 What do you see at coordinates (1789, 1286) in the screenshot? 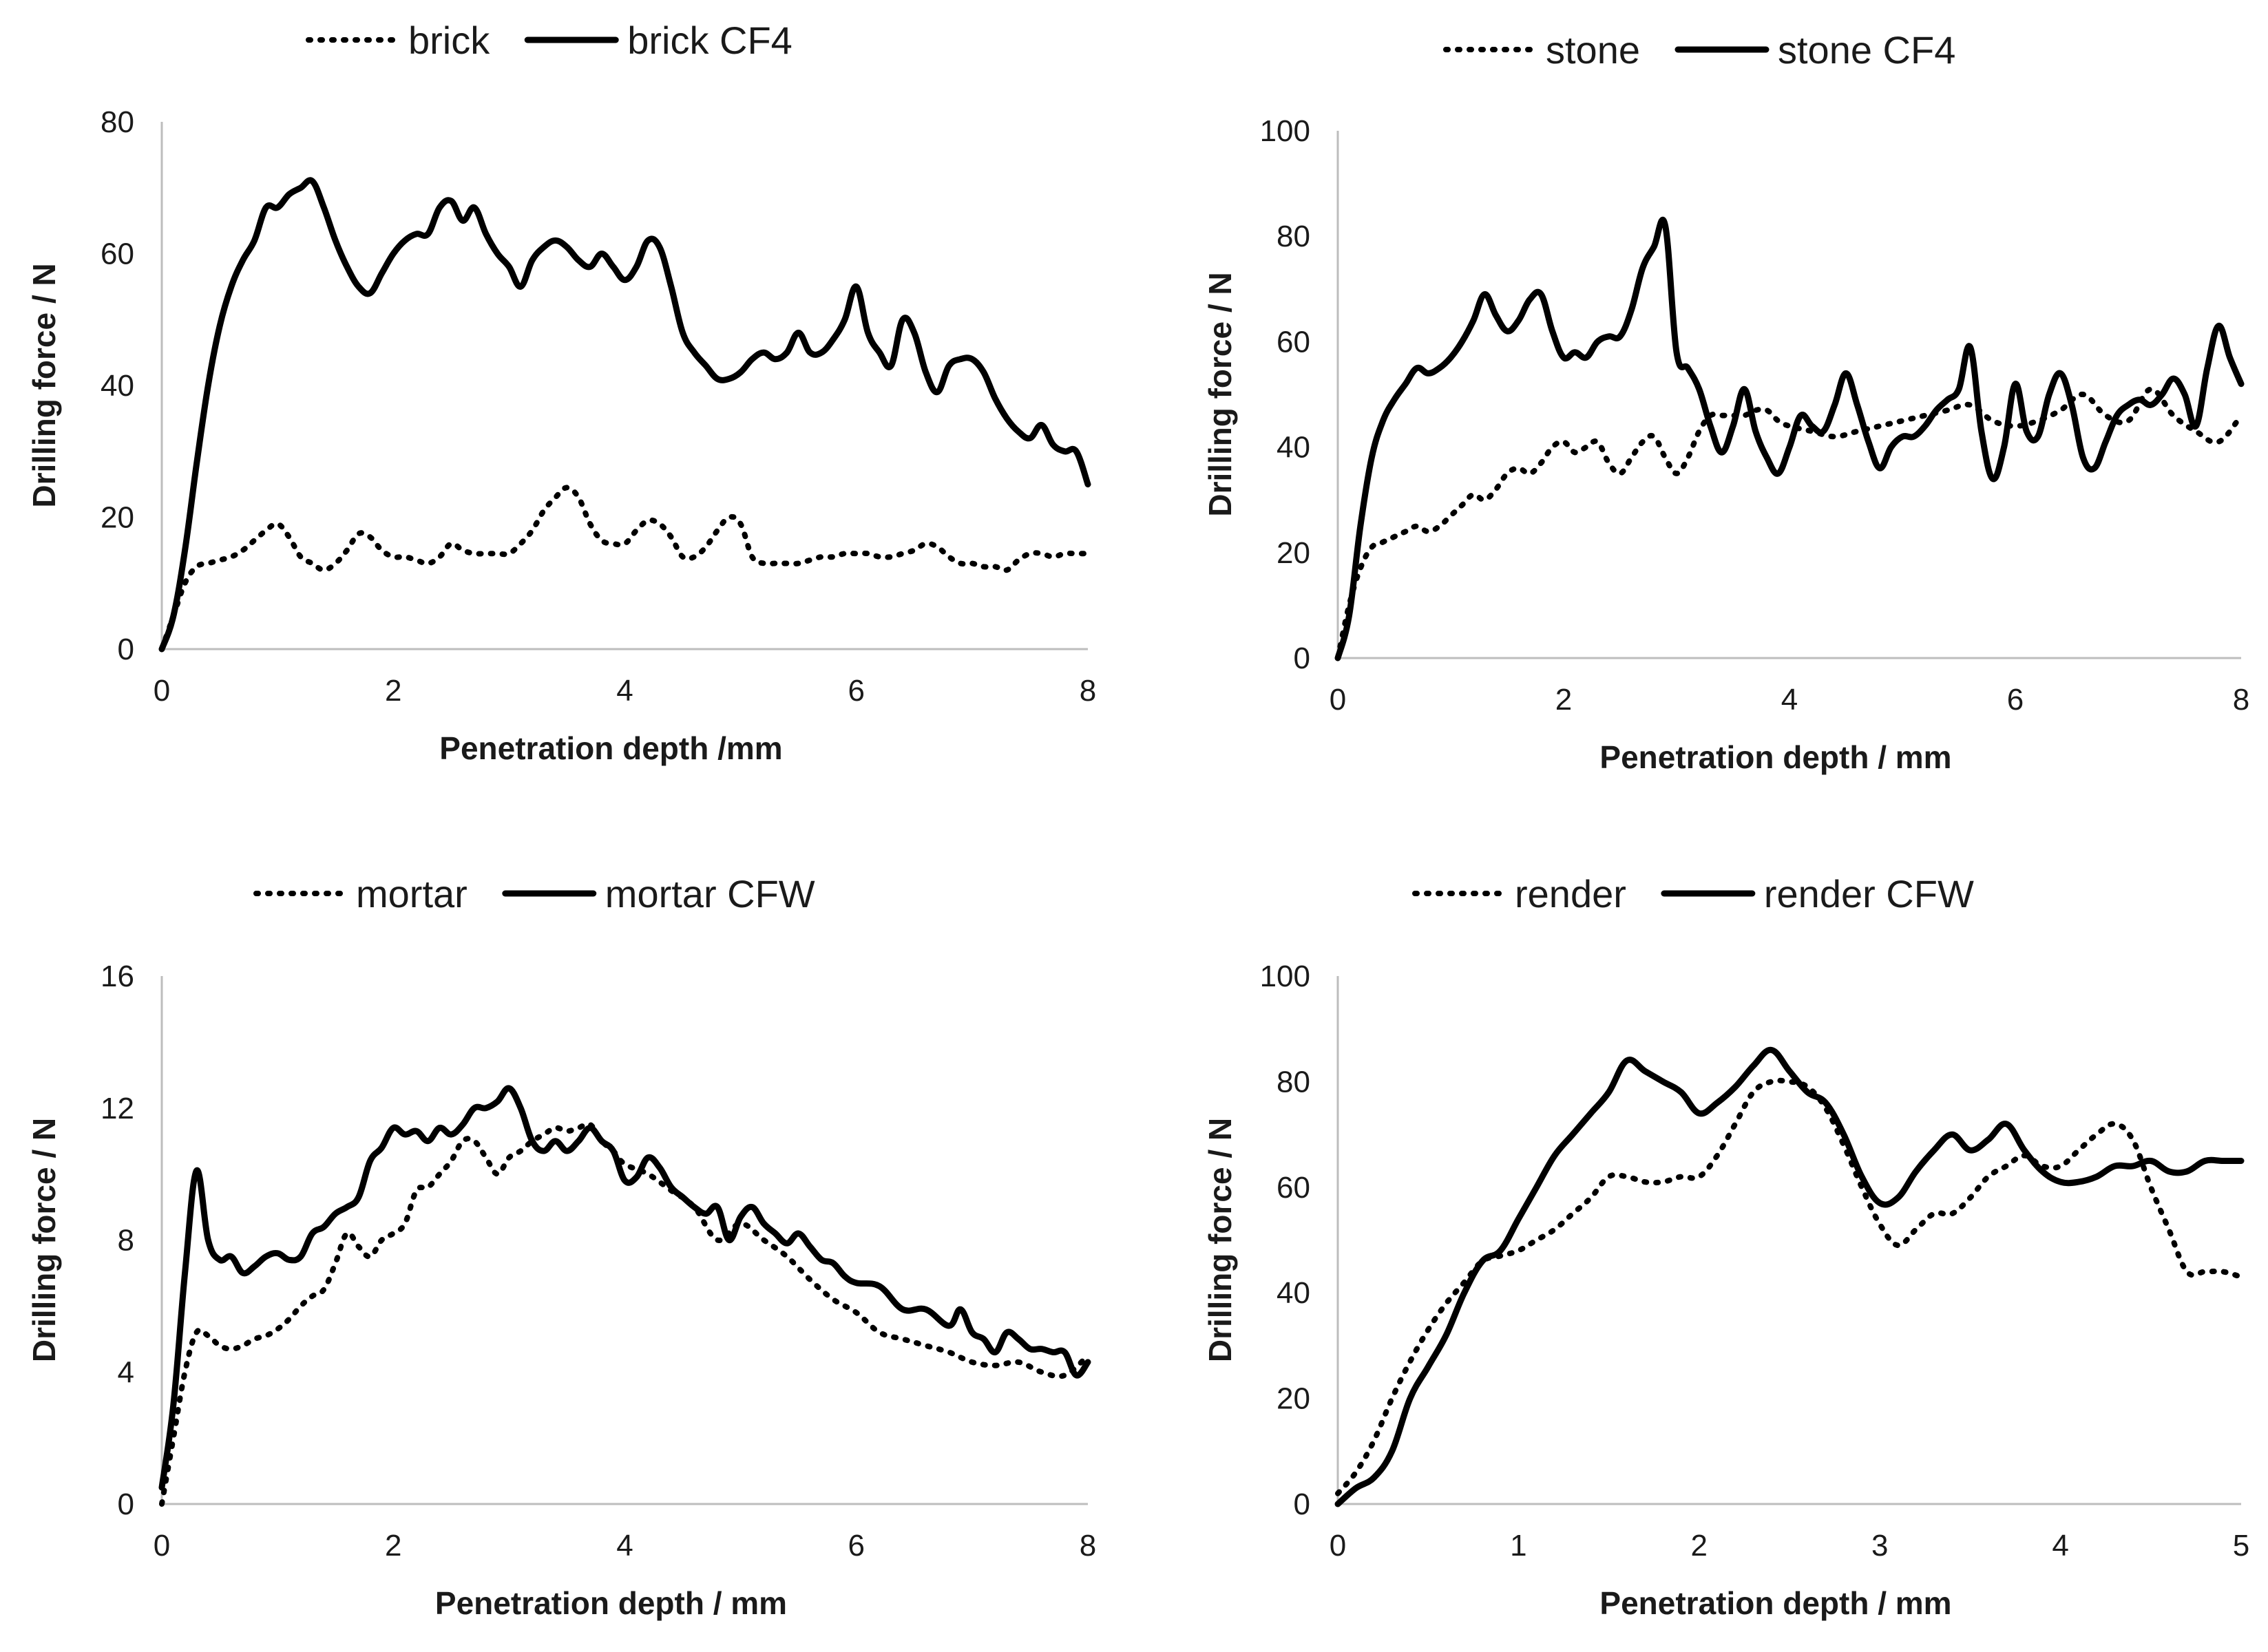
I see `series-line-render` at bounding box center [1789, 1286].